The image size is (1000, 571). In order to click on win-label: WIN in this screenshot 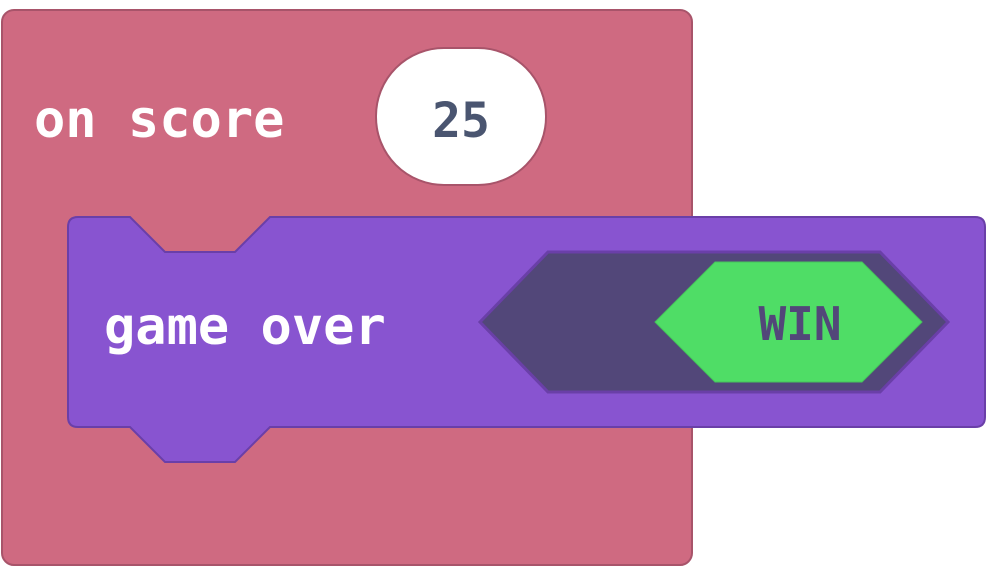, I will do `click(799, 324)`.